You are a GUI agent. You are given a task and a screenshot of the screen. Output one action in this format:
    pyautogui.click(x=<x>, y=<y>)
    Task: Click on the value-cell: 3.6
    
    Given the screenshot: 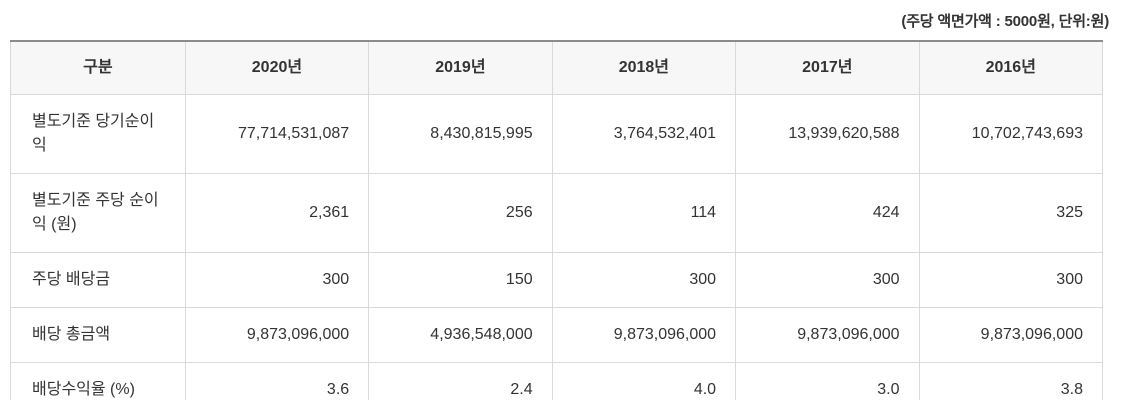 What is the action you would take?
    pyautogui.click(x=277, y=381)
    